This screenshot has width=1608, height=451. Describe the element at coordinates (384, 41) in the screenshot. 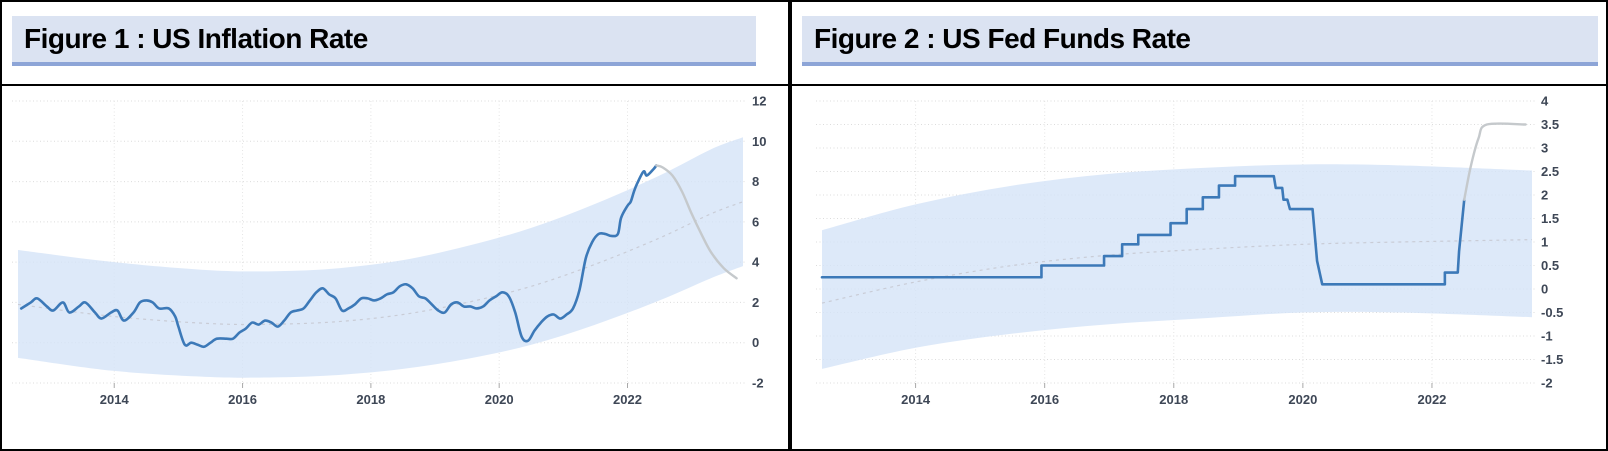

I see `figure1-title-bar: Figure 1 : US Inflation Rate` at that location.